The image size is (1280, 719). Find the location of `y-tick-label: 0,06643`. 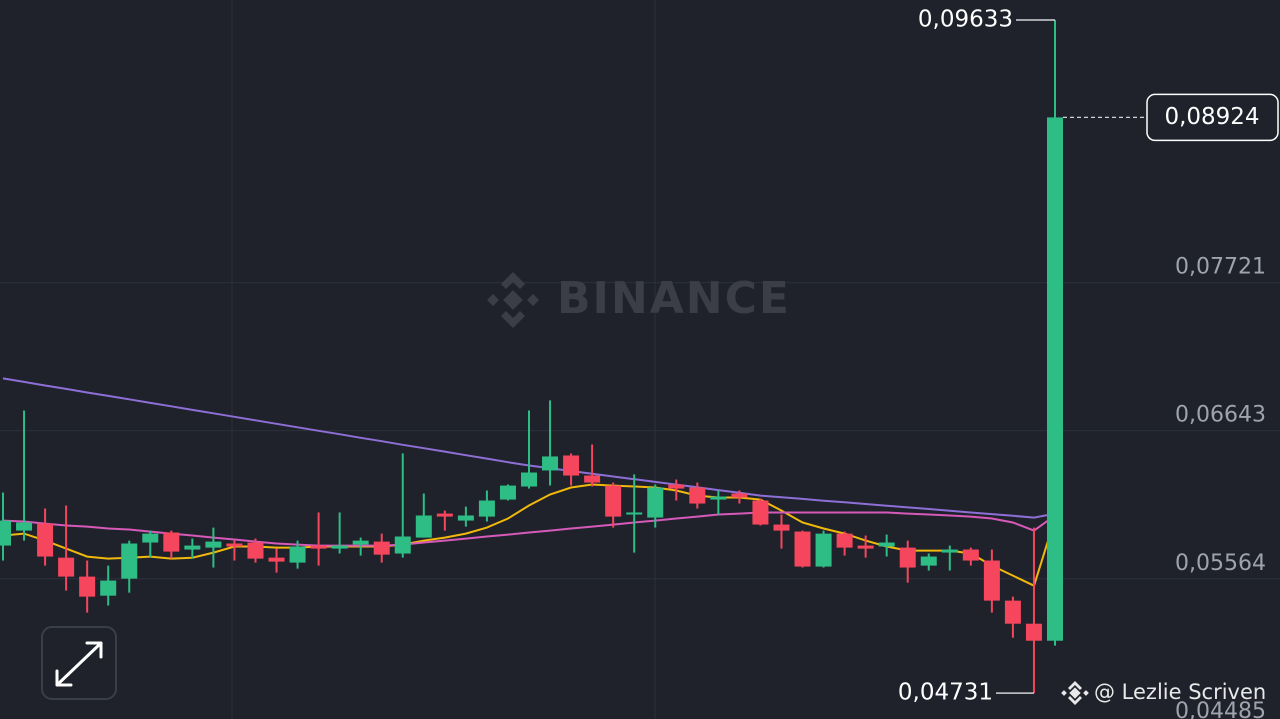

y-tick-label: 0,06643 is located at coordinates (1220, 415).